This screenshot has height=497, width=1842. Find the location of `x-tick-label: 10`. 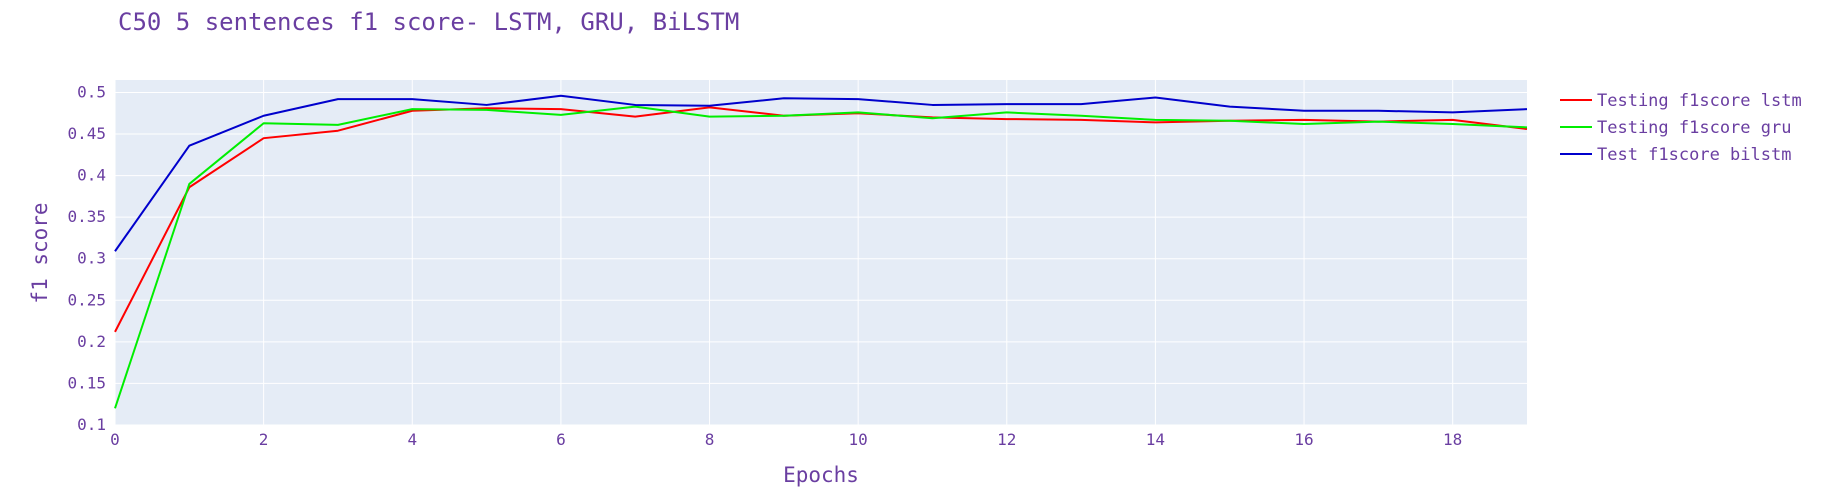

x-tick-label: 10 is located at coordinates (858, 439).